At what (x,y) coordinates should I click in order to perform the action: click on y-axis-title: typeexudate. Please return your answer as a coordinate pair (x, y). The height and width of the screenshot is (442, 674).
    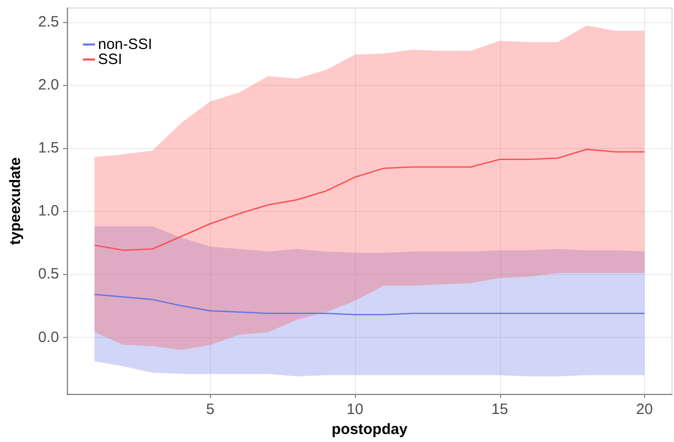
    Looking at the image, I should click on (15, 201).